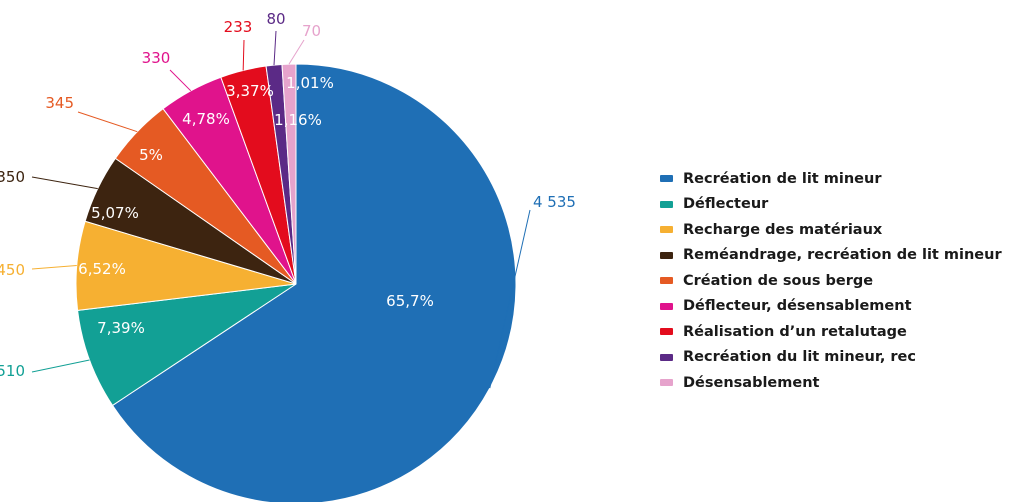  I want to click on value-label-4: 345, so click(59, 103).